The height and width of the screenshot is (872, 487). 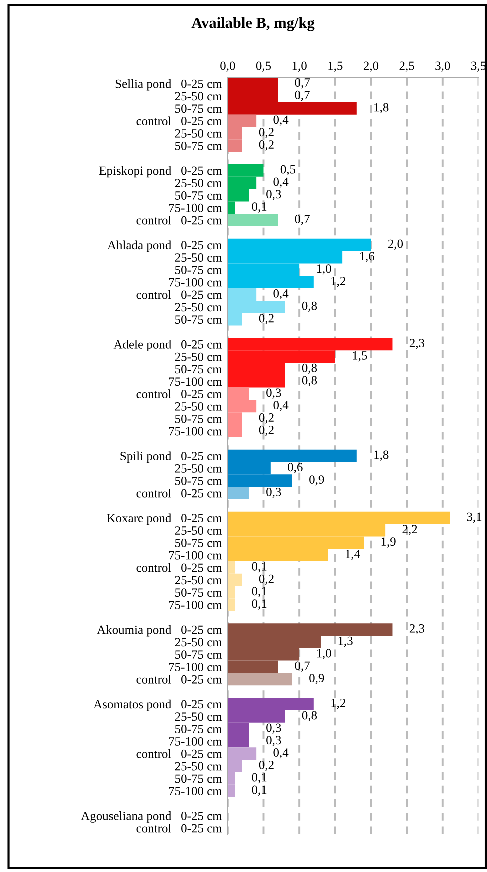 What do you see at coordinates (353, 555) in the screenshot?
I see `data-label: 1,4` at bounding box center [353, 555].